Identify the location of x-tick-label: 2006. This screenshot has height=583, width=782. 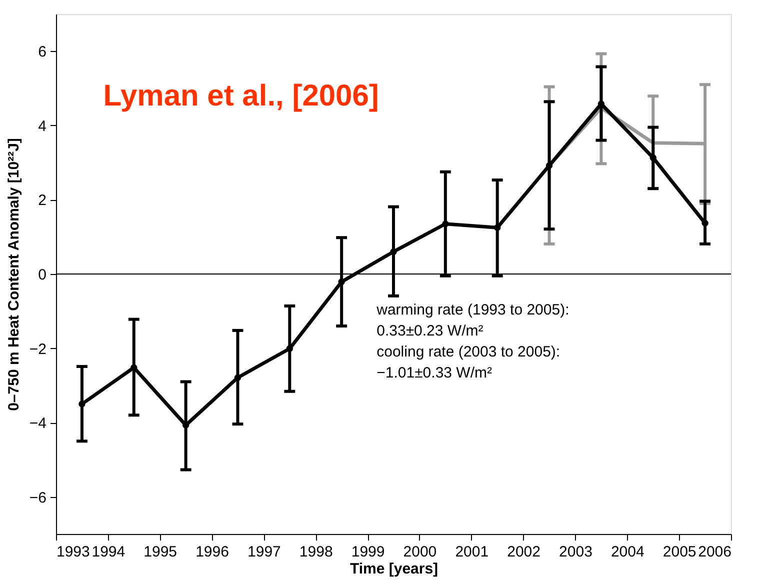
(715, 552).